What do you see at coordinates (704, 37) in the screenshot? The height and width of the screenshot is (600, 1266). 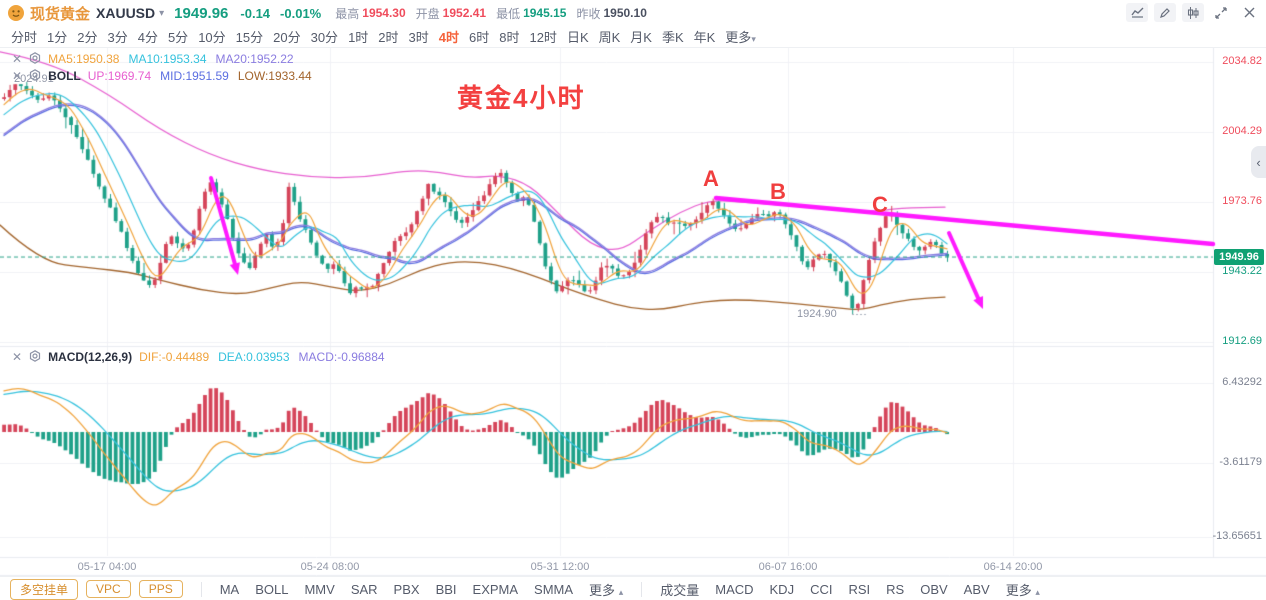 I see `timeframe-tab-年K: 年K` at bounding box center [704, 37].